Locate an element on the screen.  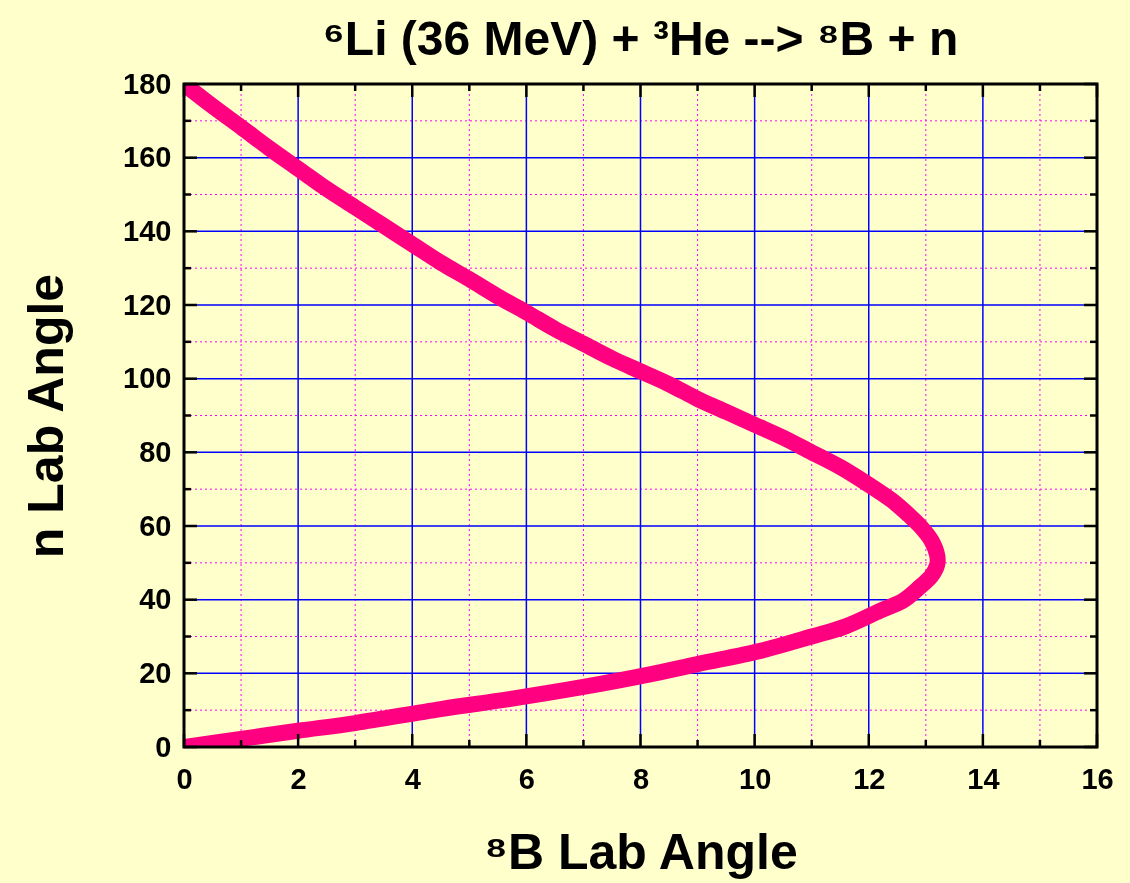
y-tick-label: 60 is located at coordinates (155, 525).